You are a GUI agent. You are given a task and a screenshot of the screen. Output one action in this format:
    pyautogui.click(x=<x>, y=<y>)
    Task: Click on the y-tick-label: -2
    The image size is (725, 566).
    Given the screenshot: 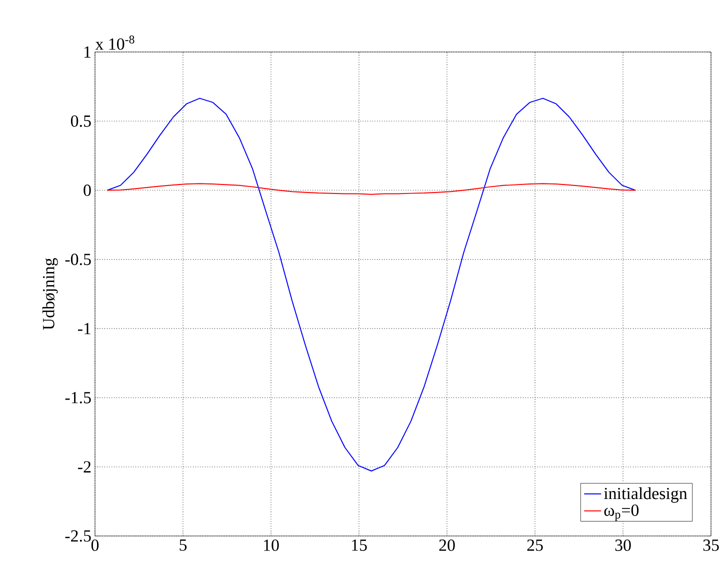 What is the action you would take?
    pyautogui.click(x=84, y=466)
    